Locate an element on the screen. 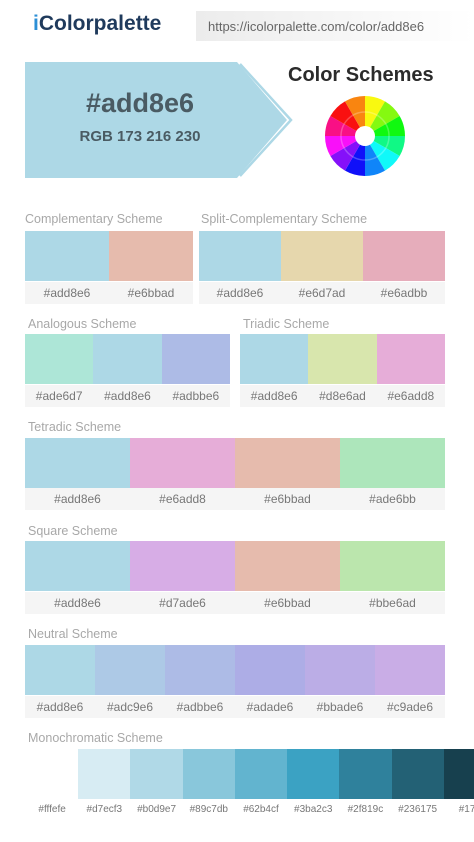 The image size is (474, 842). triadic-codes: #add8e6 #d8e6ad #e6add8 is located at coordinates (342, 396).